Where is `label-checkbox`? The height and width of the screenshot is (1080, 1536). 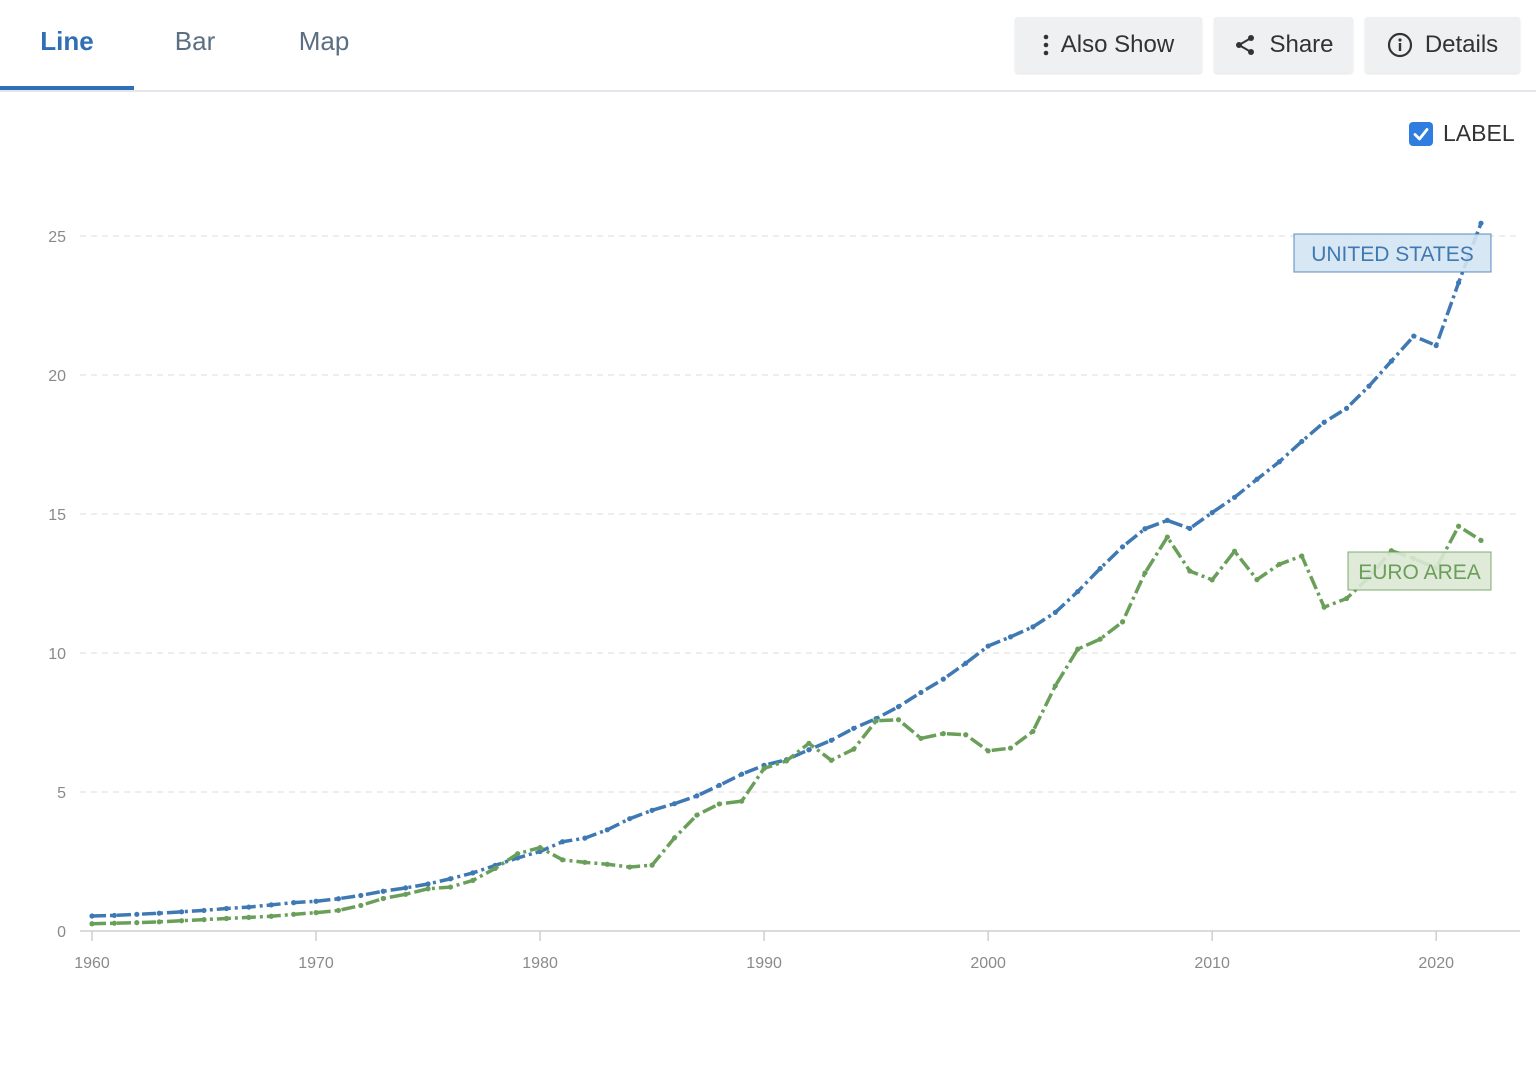
label-checkbox is located at coordinates (1421, 133).